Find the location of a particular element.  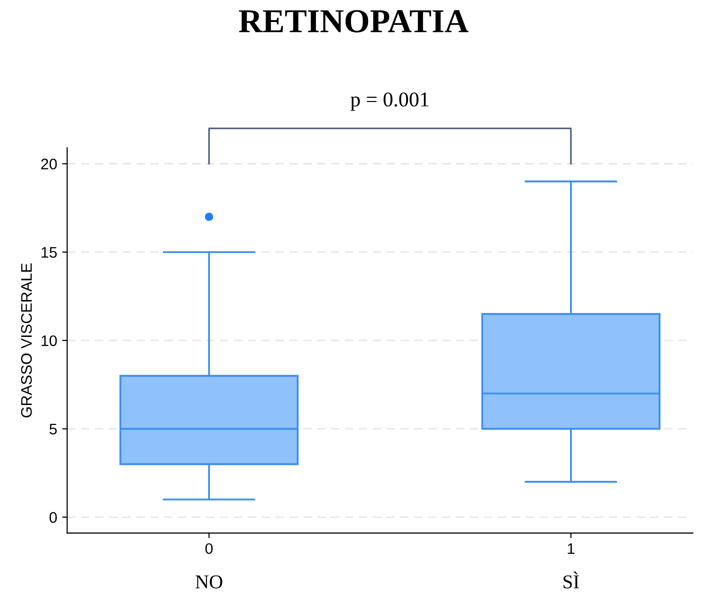

chart-title: RETINOPATIA is located at coordinates (353, 21).